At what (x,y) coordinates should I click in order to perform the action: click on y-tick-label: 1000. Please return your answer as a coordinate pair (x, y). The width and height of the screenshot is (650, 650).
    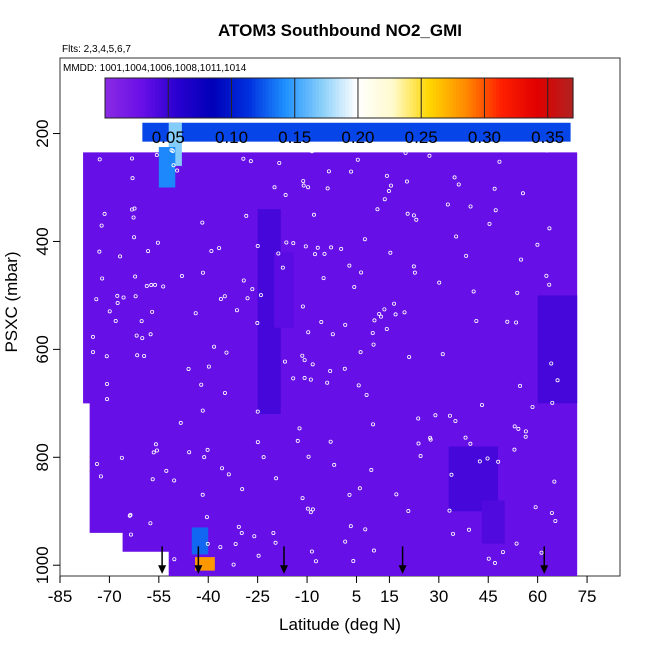
    Looking at the image, I should click on (42, 565).